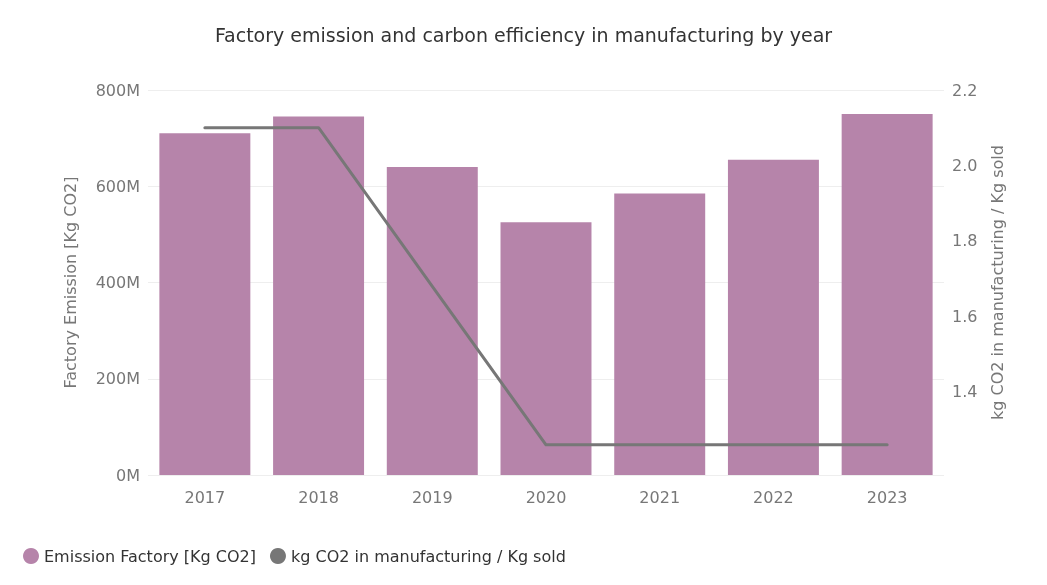 The width and height of the screenshot is (1047, 585). What do you see at coordinates (117, 379) in the screenshot?
I see `y-tick-label: 200M` at bounding box center [117, 379].